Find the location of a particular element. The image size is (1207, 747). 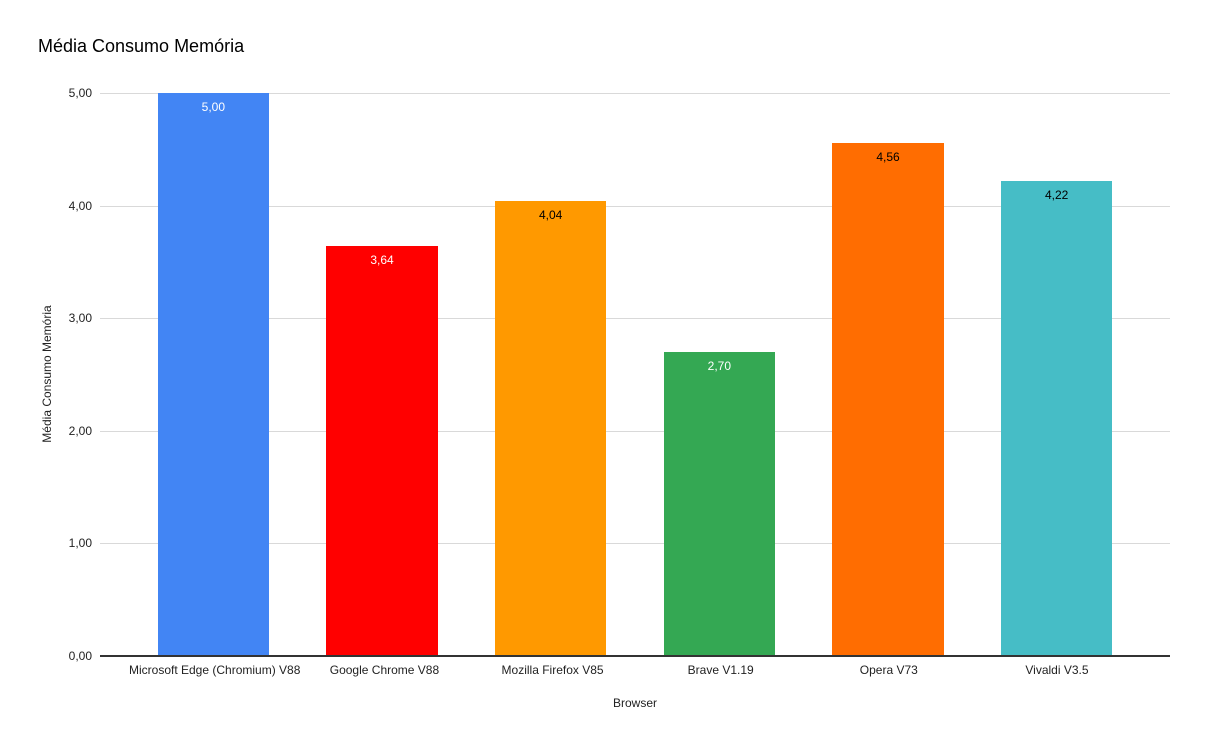

bar-slot: 5,00 is located at coordinates (213, 374).